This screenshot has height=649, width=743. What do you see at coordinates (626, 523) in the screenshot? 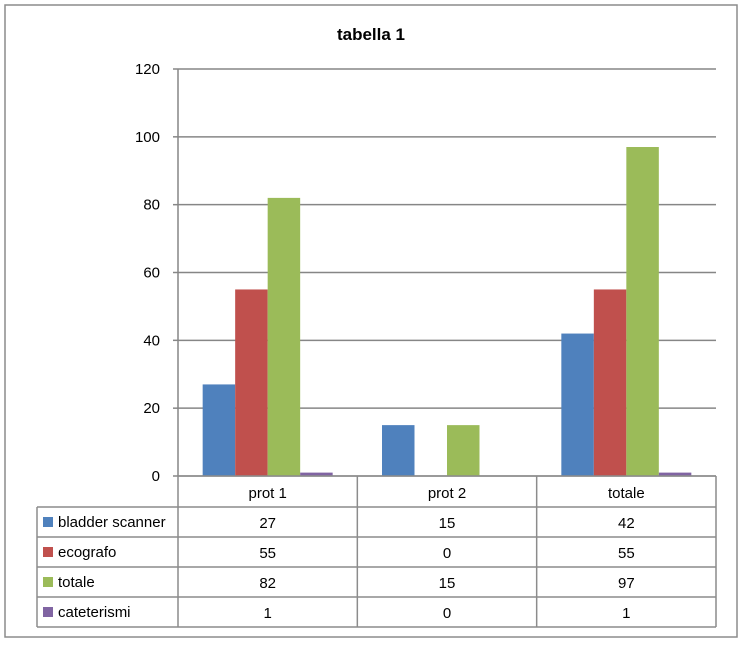
I see `table-cell-value: 42` at bounding box center [626, 523].